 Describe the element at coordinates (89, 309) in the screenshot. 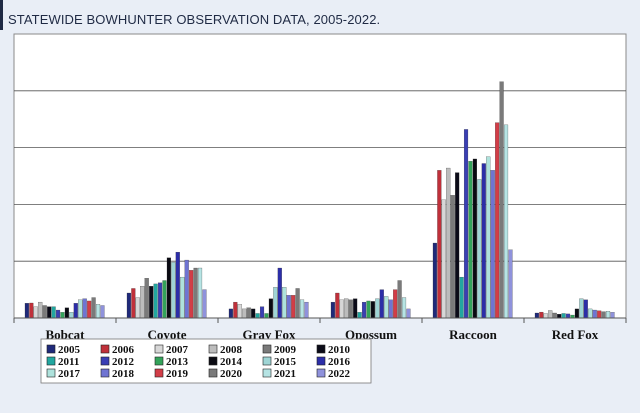

I see `bar-bobcat-2019` at that location.